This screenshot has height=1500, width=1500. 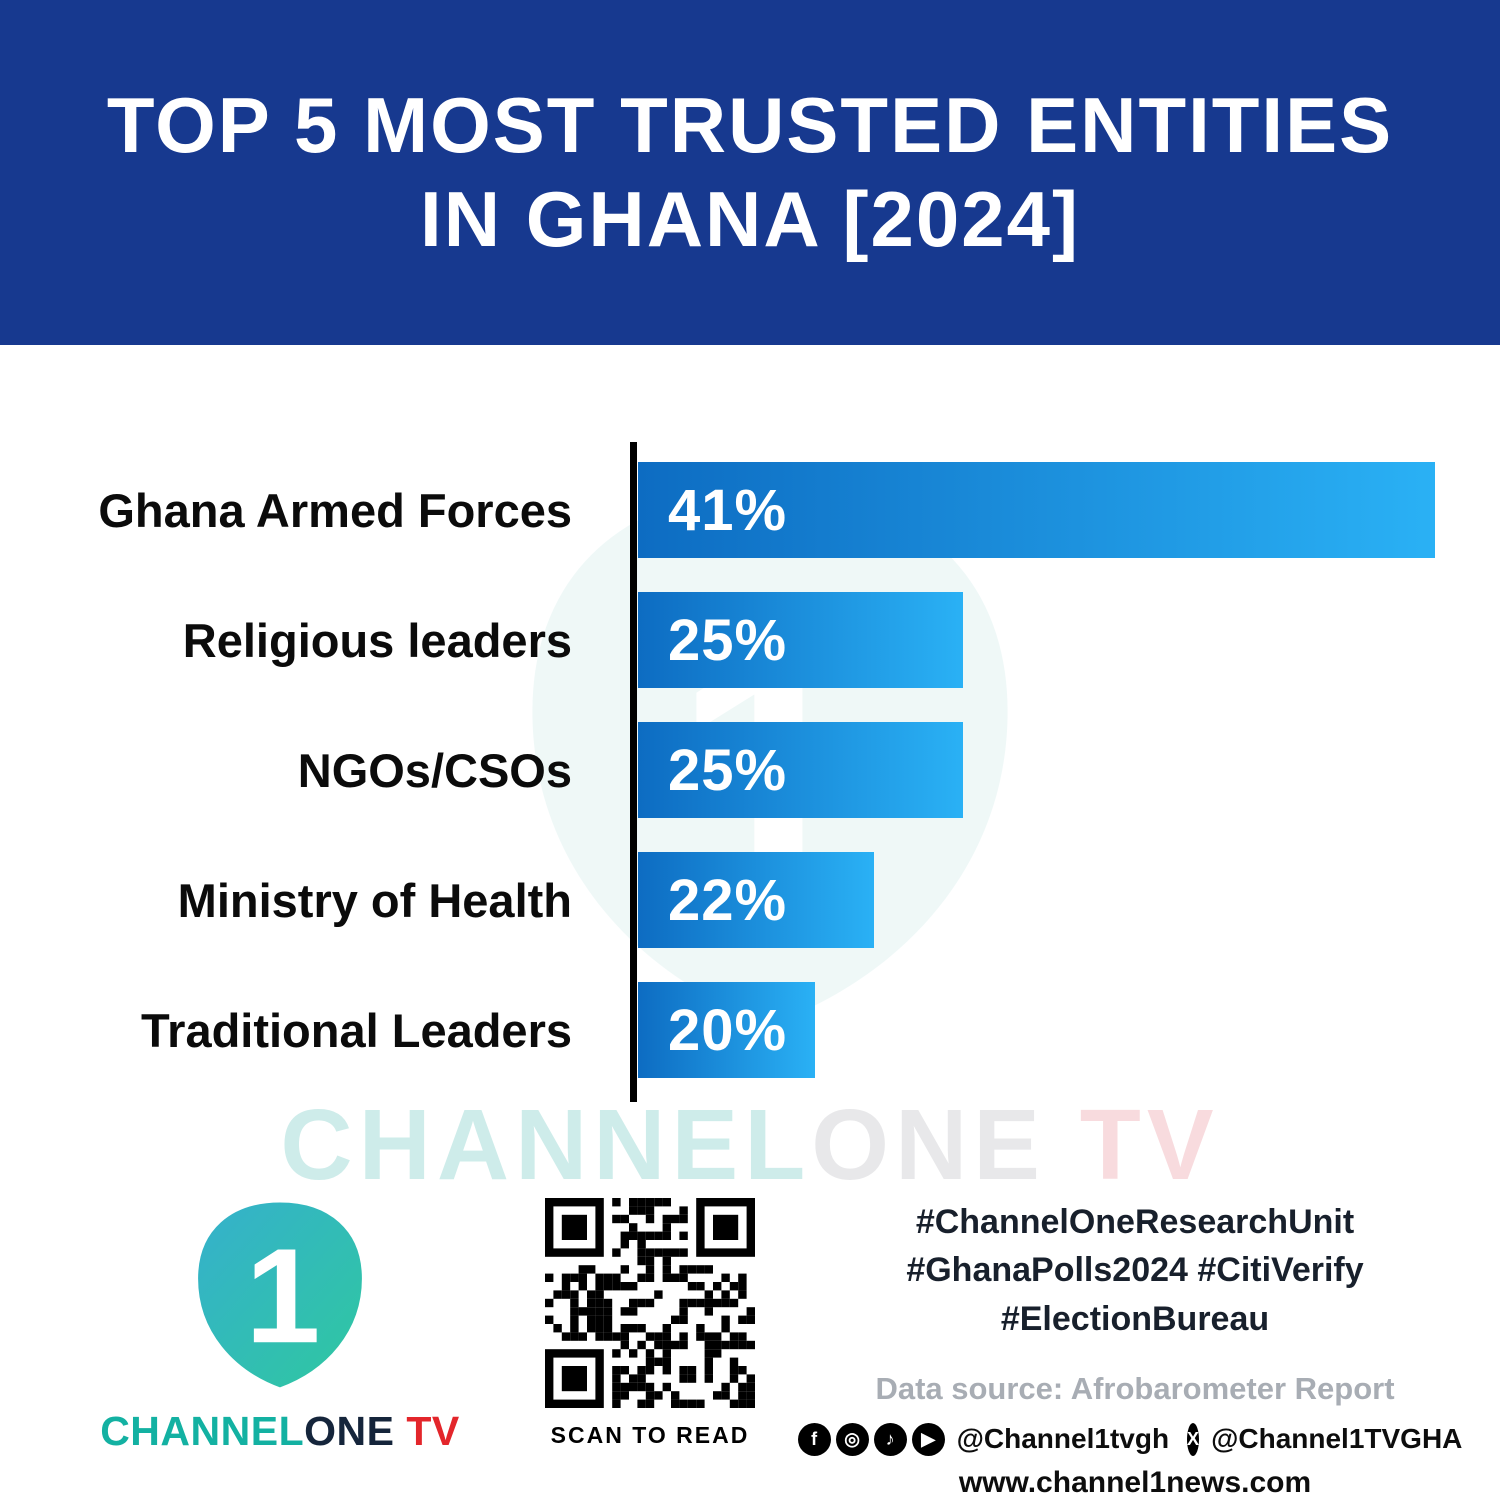 What do you see at coordinates (1193, 1439) in the screenshot?
I see `x-icon: X` at bounding box center [1193, 1439].